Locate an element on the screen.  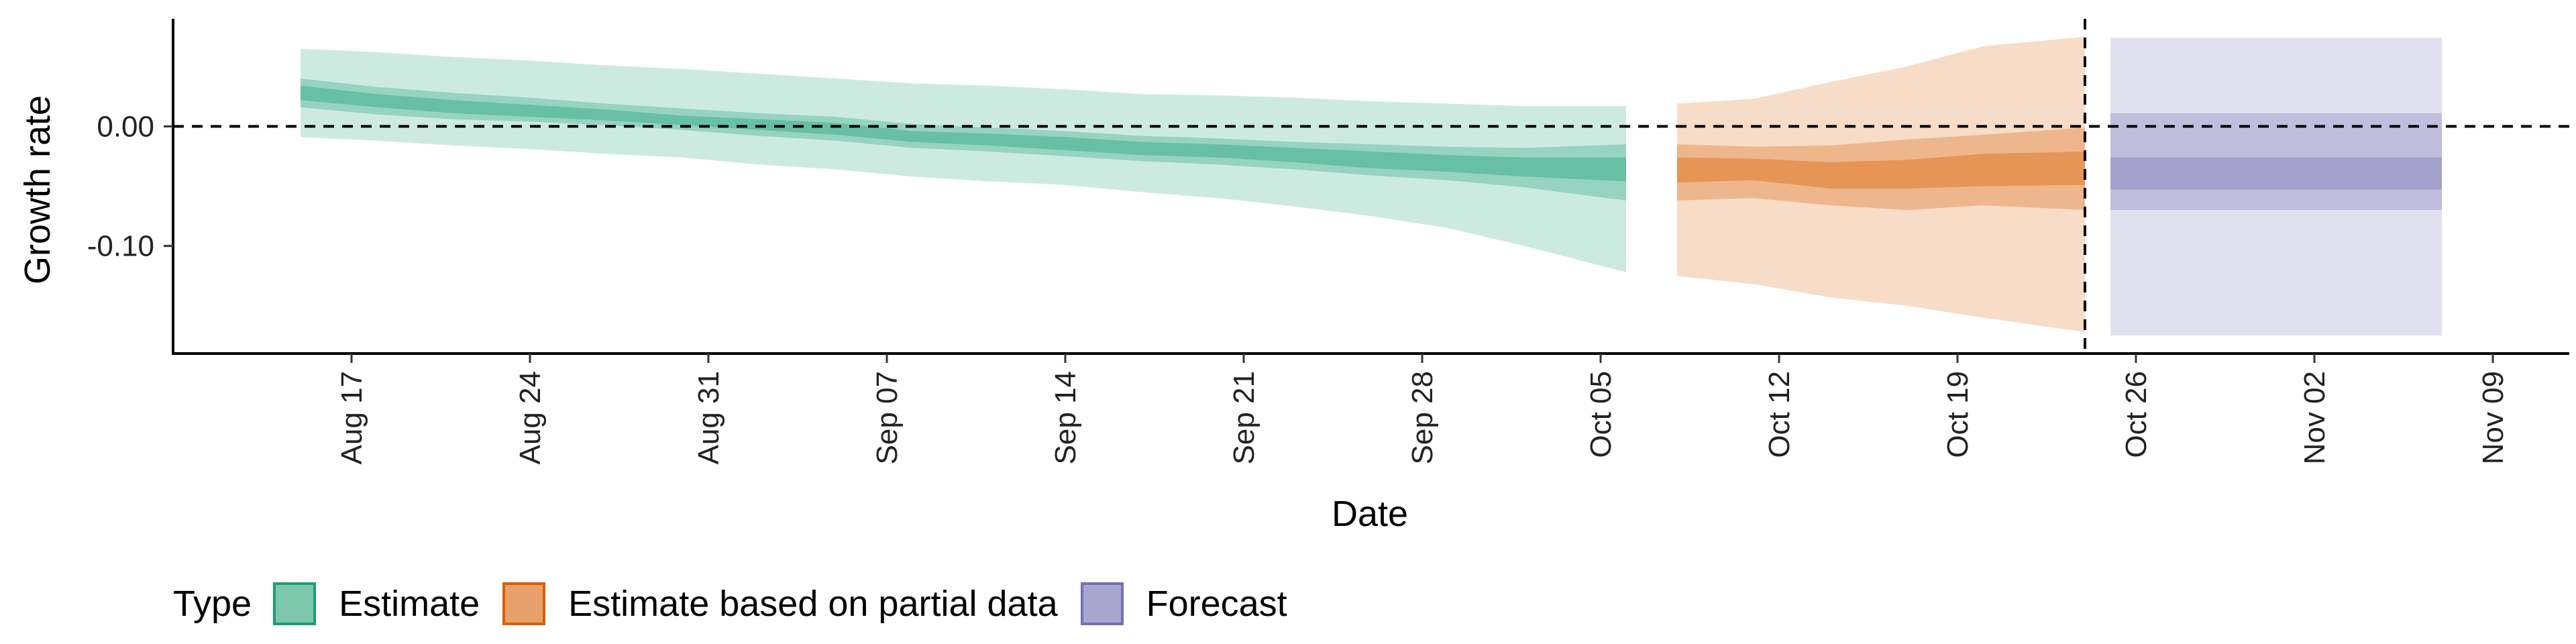
legend-label-forecast: Forecast is located at coordinates (1216, 604).